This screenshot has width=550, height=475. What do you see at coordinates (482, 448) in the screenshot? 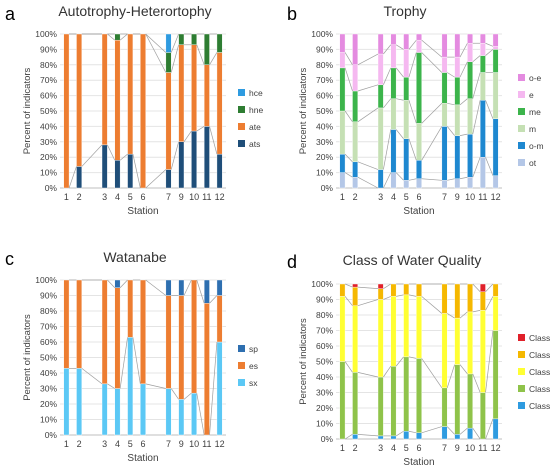
I see `x-tick-label: 11` at bounding box center [482, 448].